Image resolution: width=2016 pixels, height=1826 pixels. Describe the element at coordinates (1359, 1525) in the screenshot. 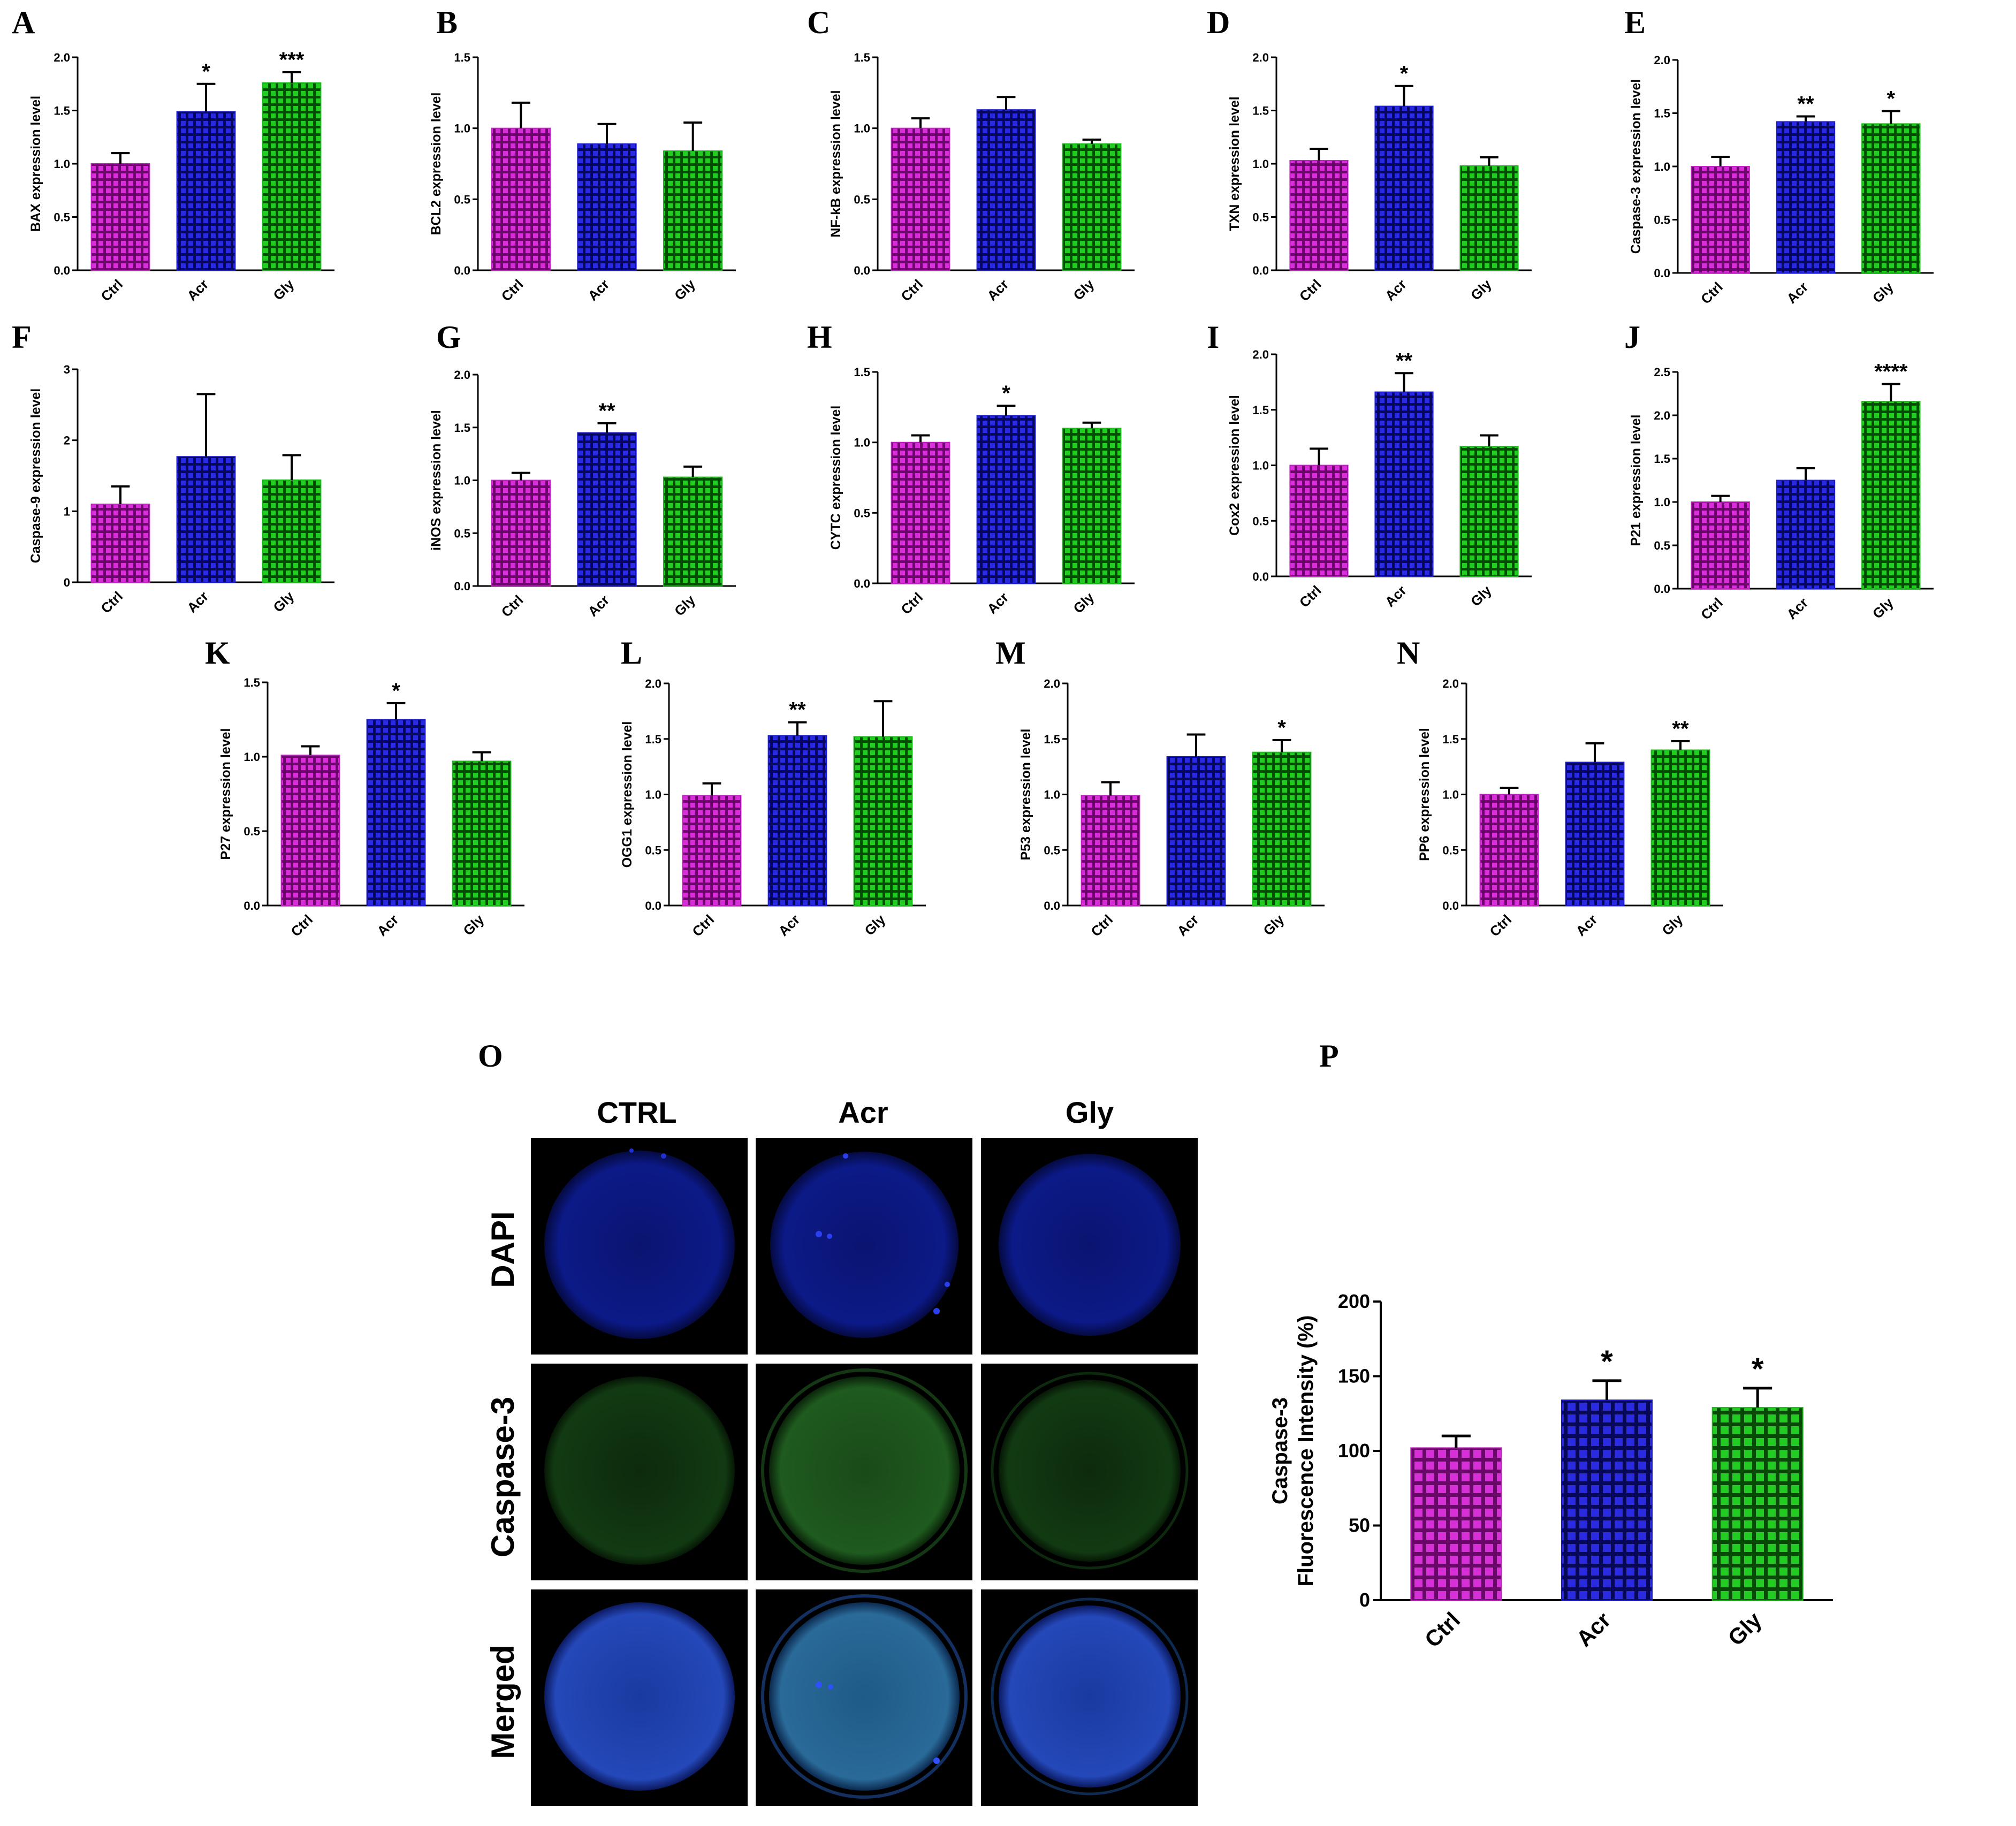

I see `y-tick-label: 50` at that location.